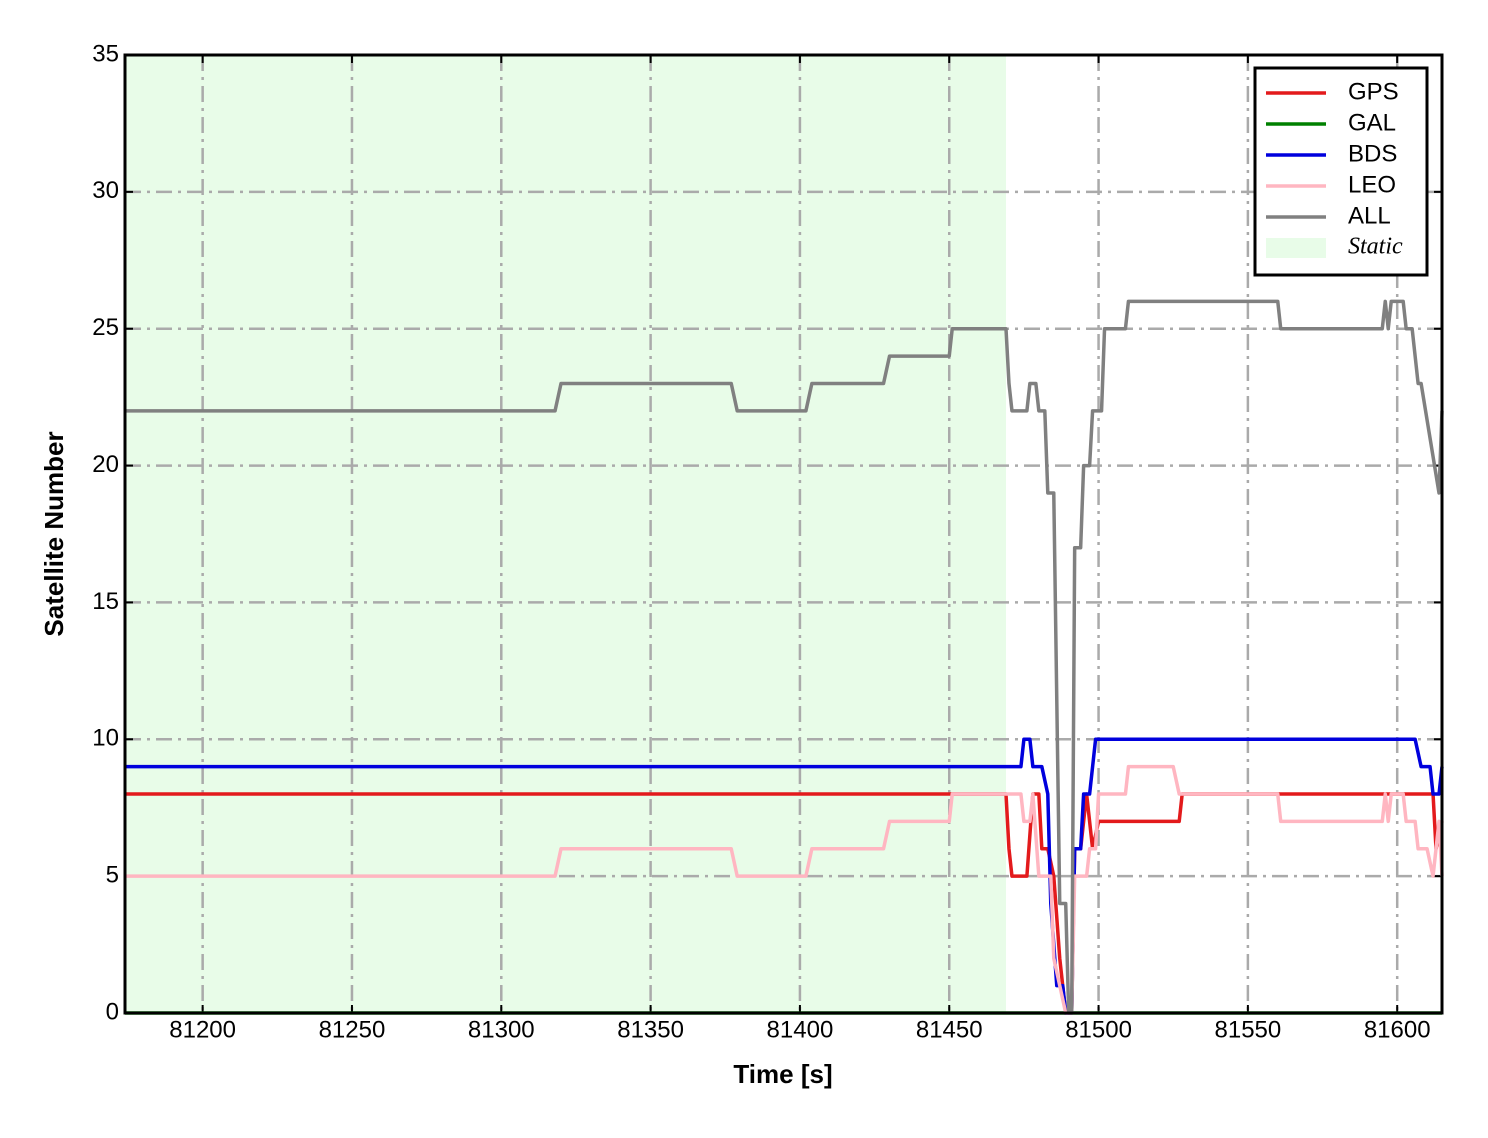 This screenshot has width=1488, height=1138. Describe the element at coordinates (1375, 247) in the screenshot. I see `legend-label: Static` at that location.